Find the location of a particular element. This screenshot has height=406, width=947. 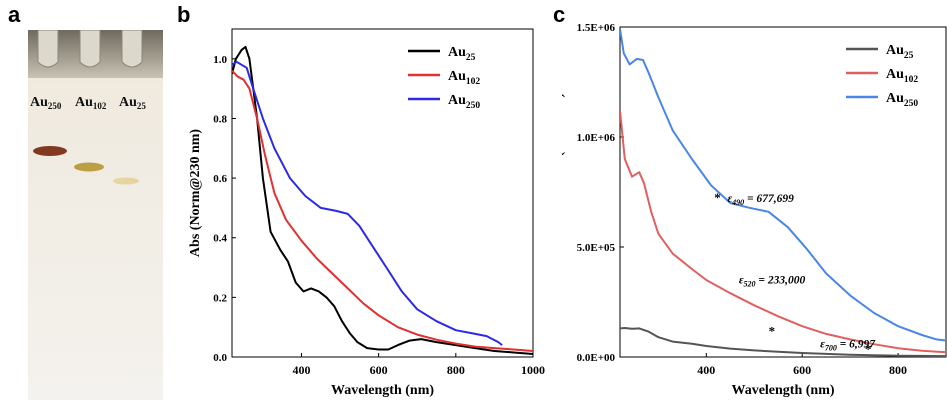

chart-c-xtick-label-800: 800 is located at coordinates (898, 370).